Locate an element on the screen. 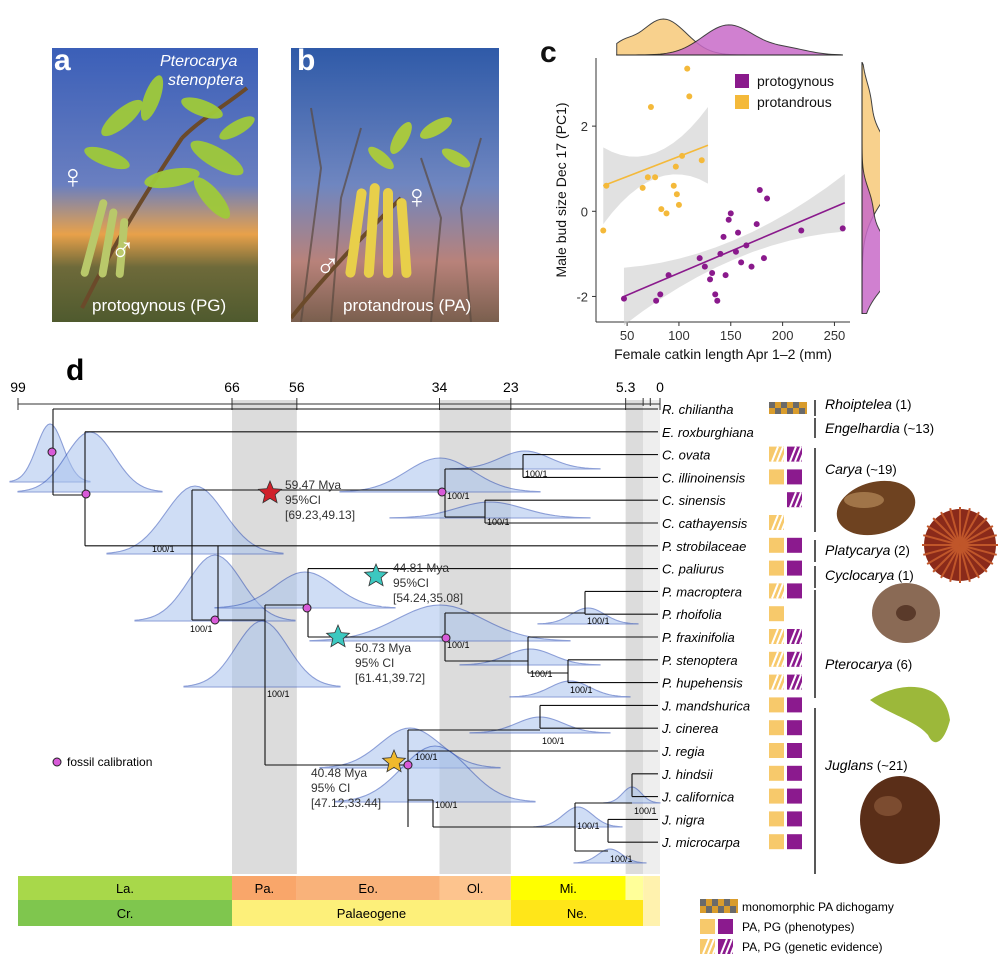 The width and height of the screenshot is (1000, 962). taxon-label: C. paliurus is located at coordinates (693, 569).